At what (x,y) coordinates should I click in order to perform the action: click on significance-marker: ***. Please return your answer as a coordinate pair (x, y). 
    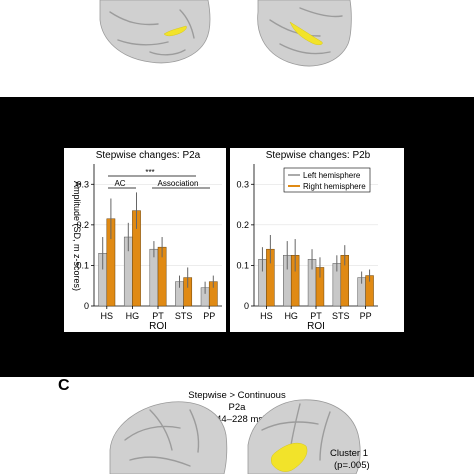
    Looking at the image, I should click on (149, 172).